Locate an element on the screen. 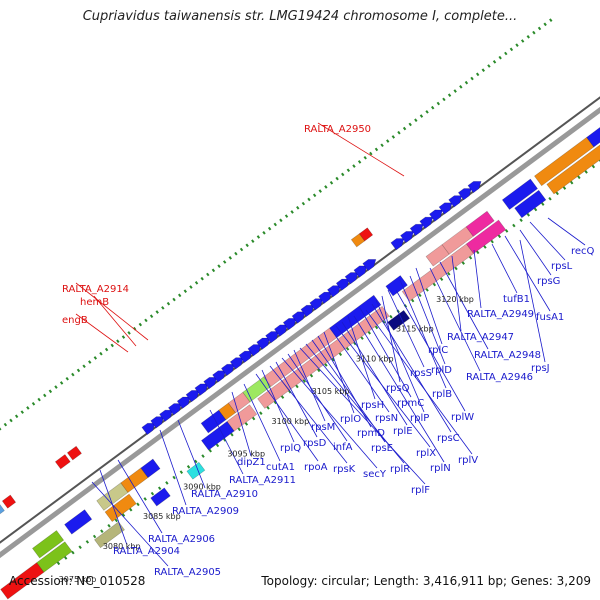  scale-label: 3100 kbp is located at coordinates (291, 421).